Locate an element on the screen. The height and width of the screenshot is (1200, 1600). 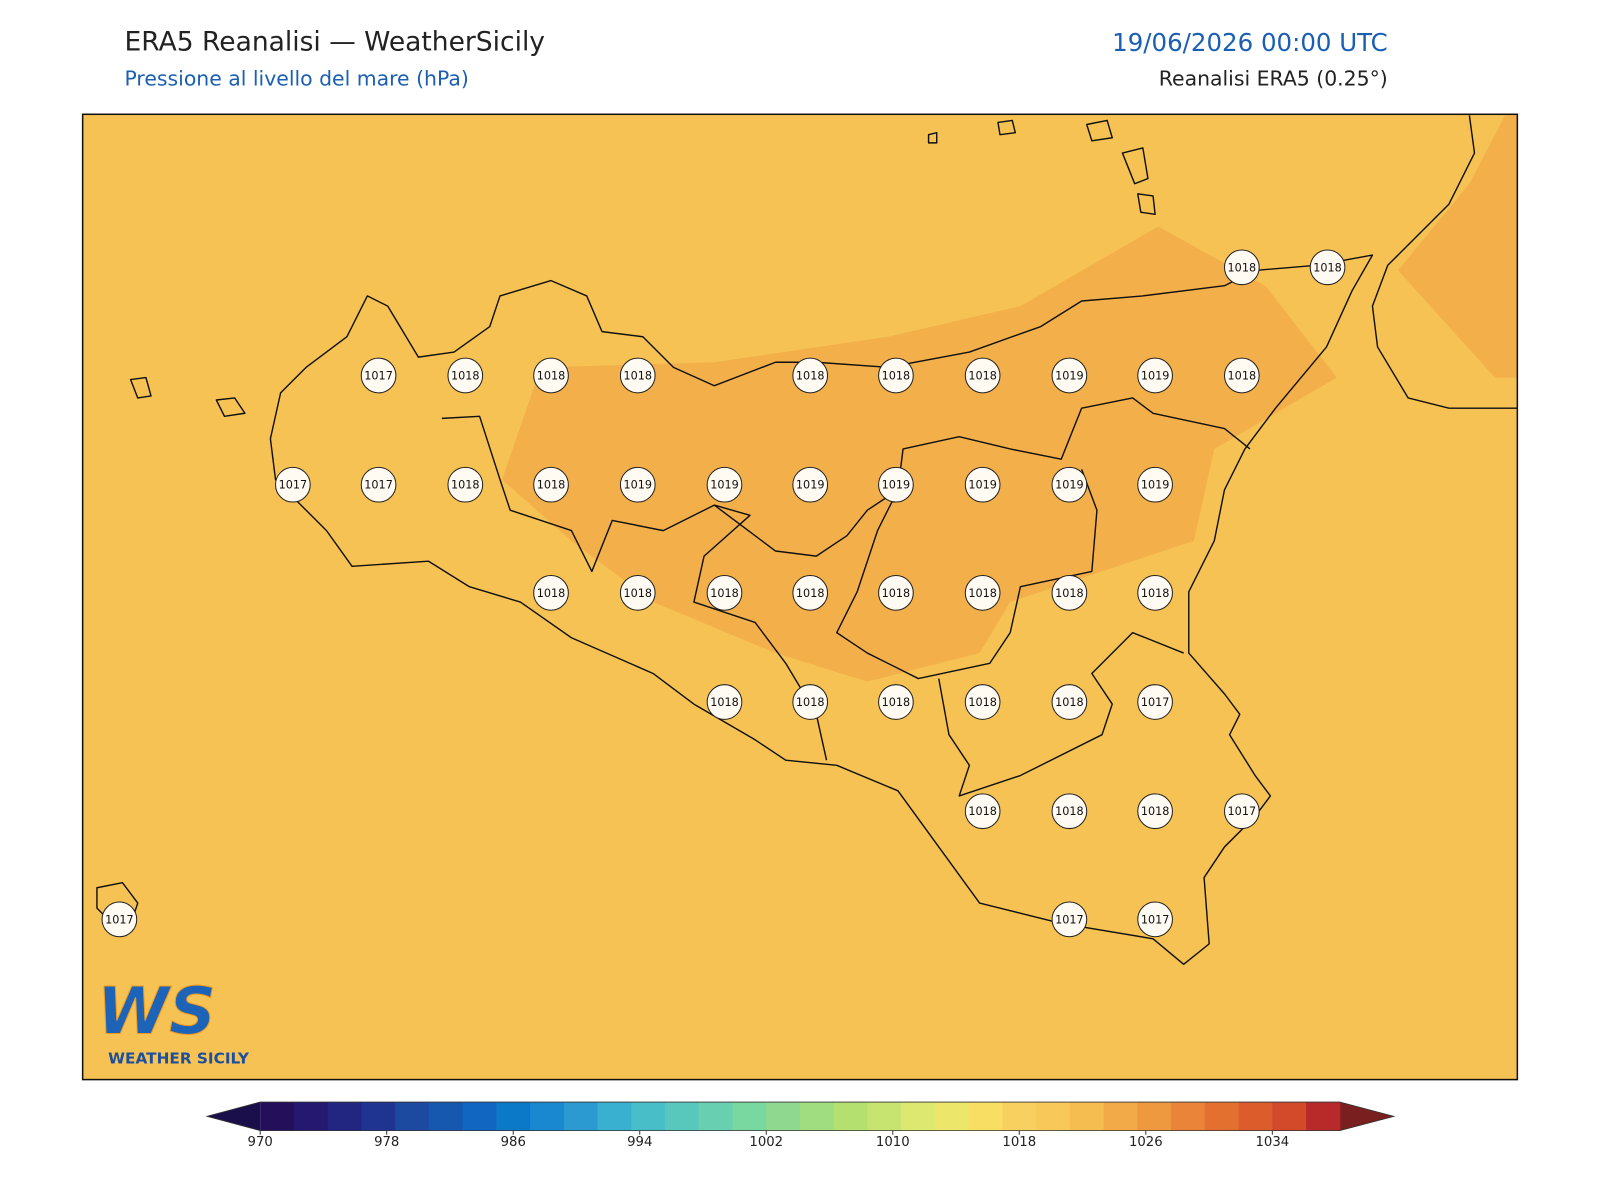
colorbar-tick-label: 986 is located at coordinates (513, 1142).